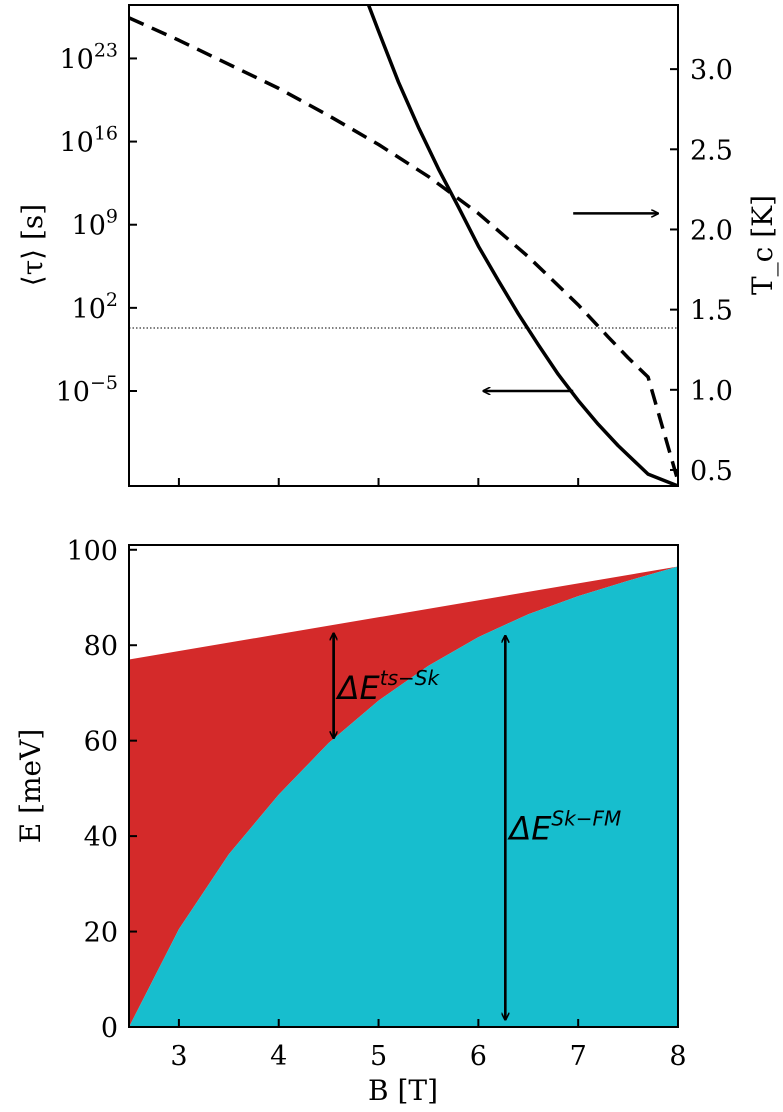 This screenshot has height=1112, width=783. Describe the element at coordinates (95, 224) in the screenshot. I see `top-left-tick-label: 10⁹` at that location.